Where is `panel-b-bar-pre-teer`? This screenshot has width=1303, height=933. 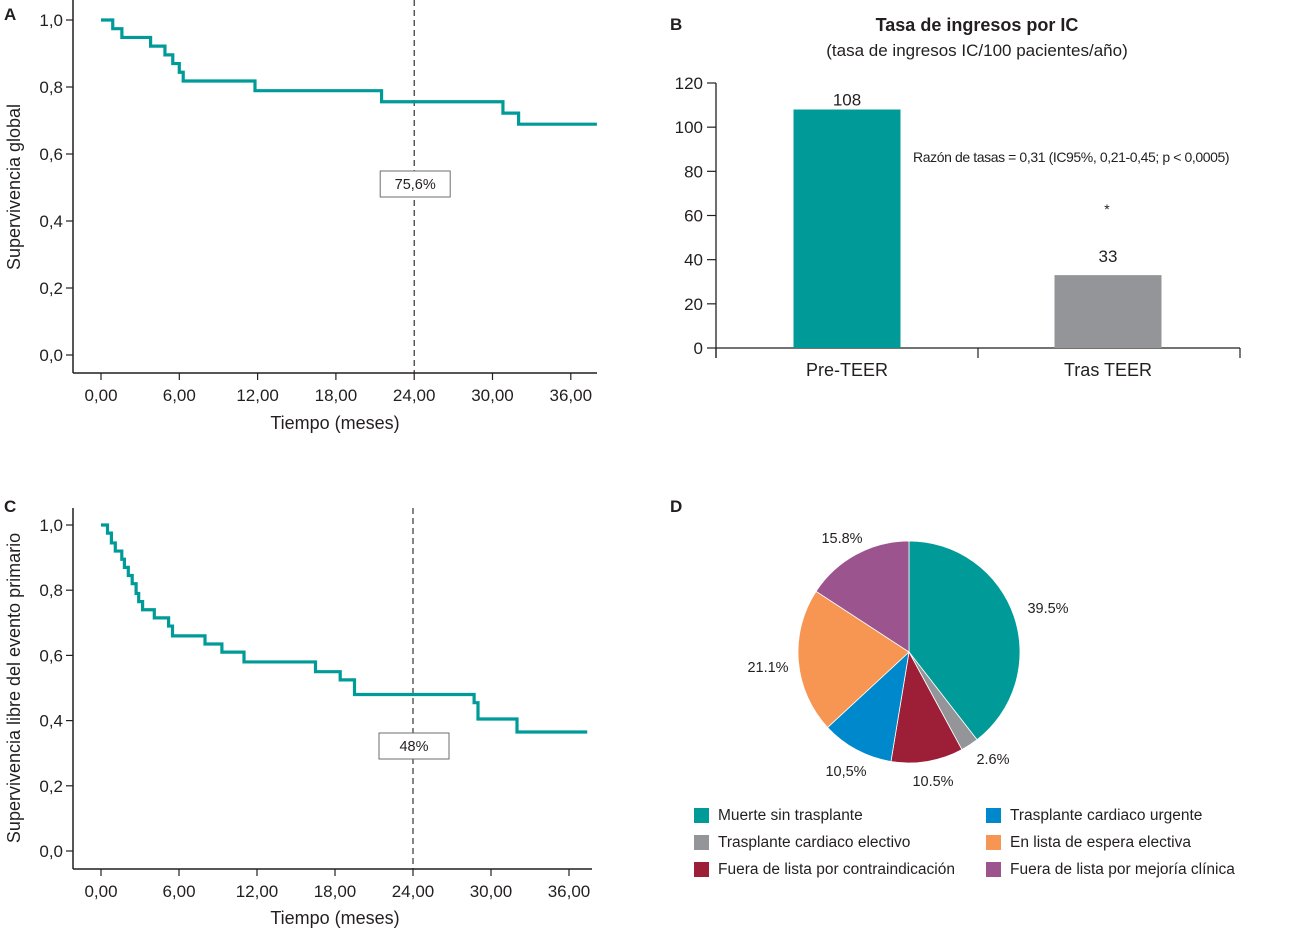 panel-b-bar-pre-teer is located at coordinates (847, 228).